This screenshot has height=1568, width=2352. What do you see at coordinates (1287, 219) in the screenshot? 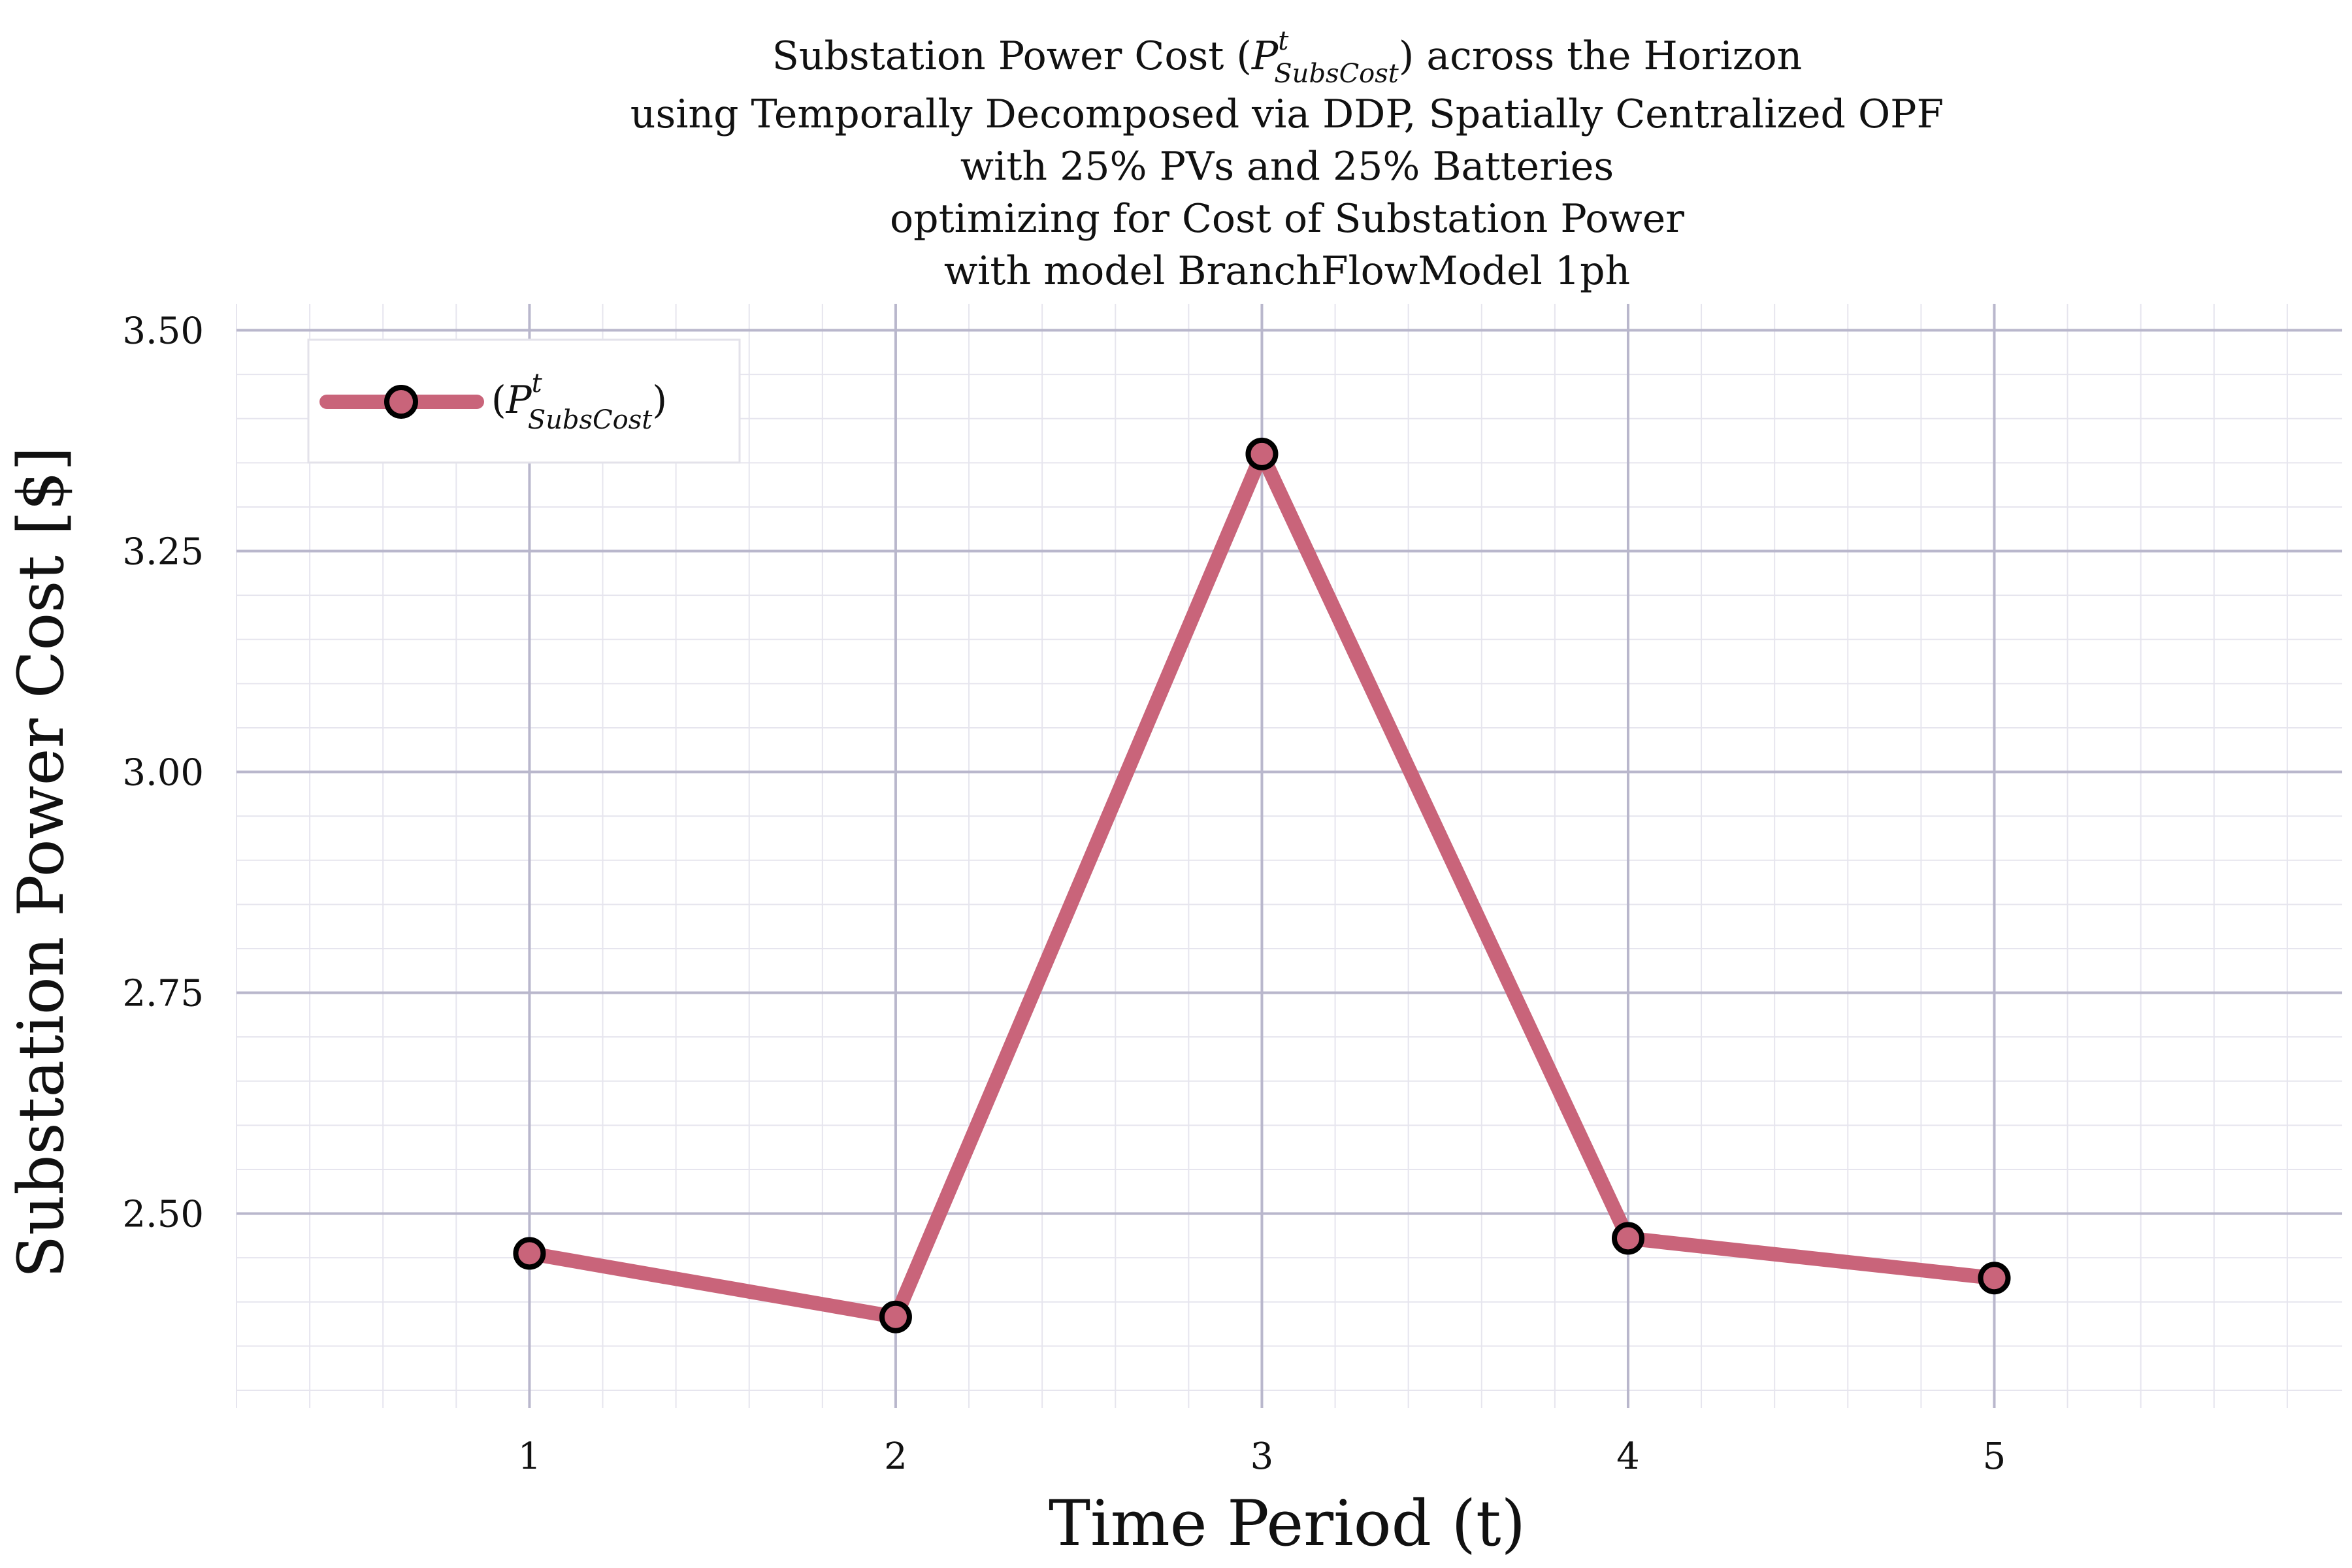
I see `title-line-4: optimizing for Cost of Substation Power` at bounding box center [1287, 219].